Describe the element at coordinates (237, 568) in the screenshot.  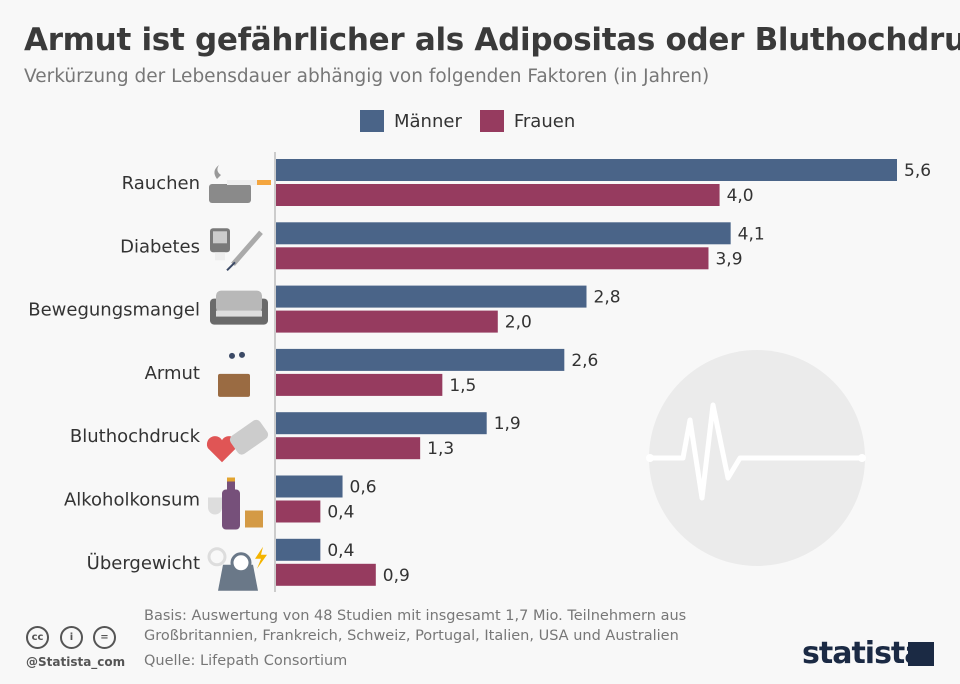
I see `scale-icon` at that location.